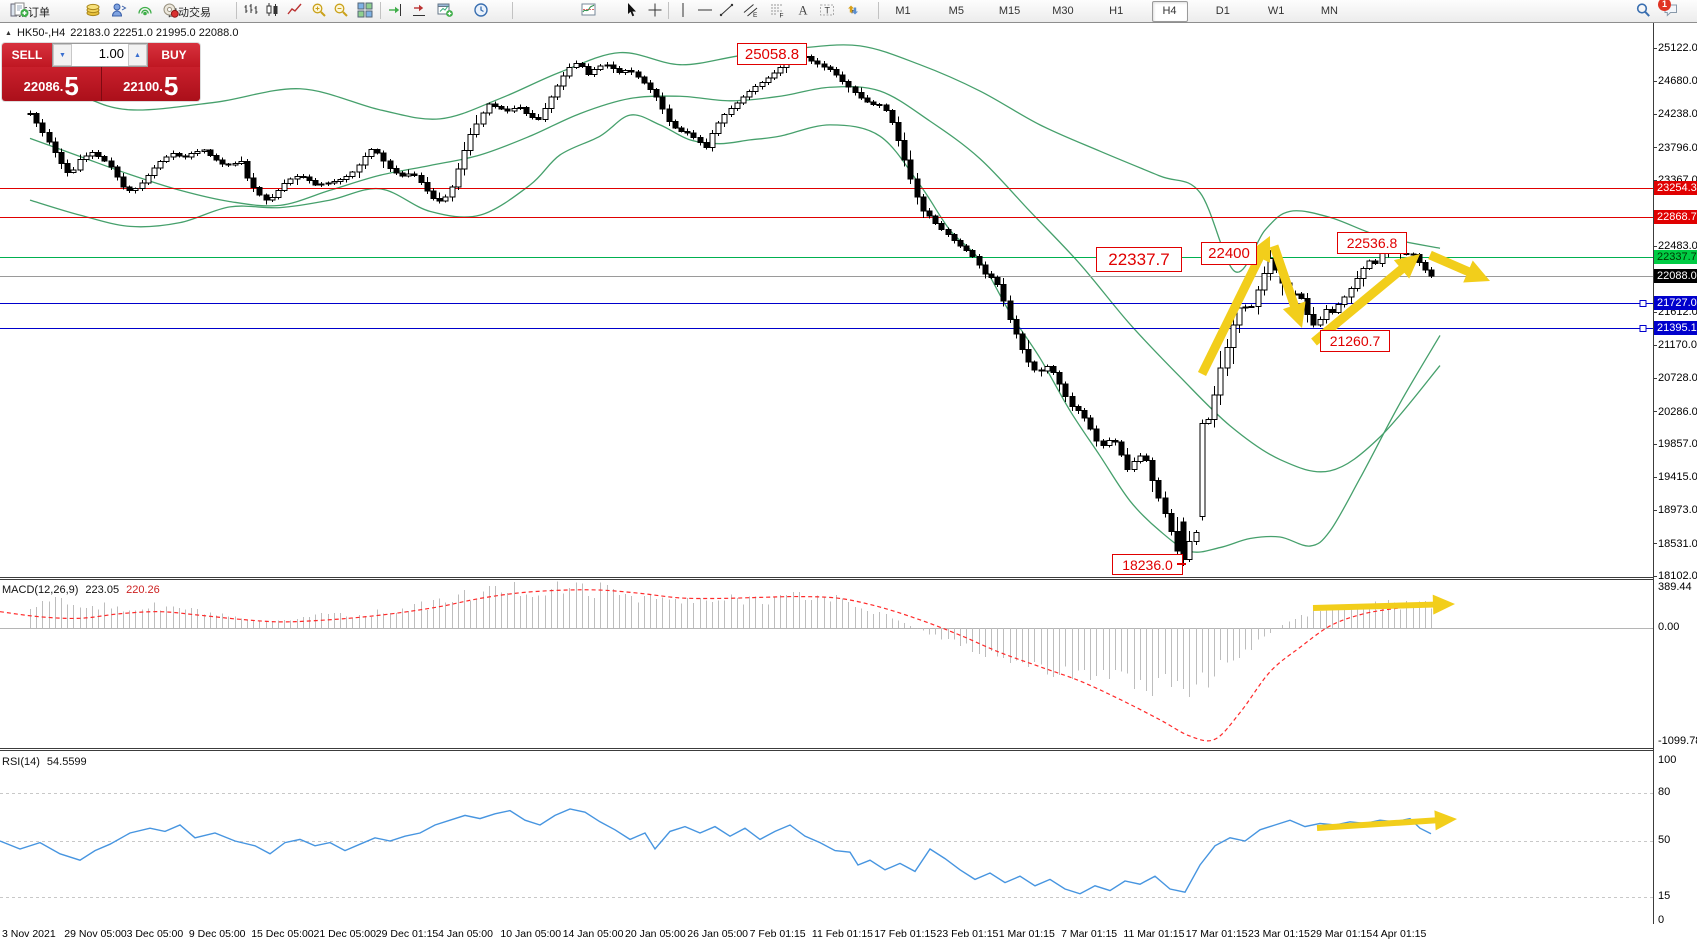  What do you see at coordinates (8, 33) in the screenshot?
I see `collapse-triangle-icon: ▲` at bounding box center [8, 33].